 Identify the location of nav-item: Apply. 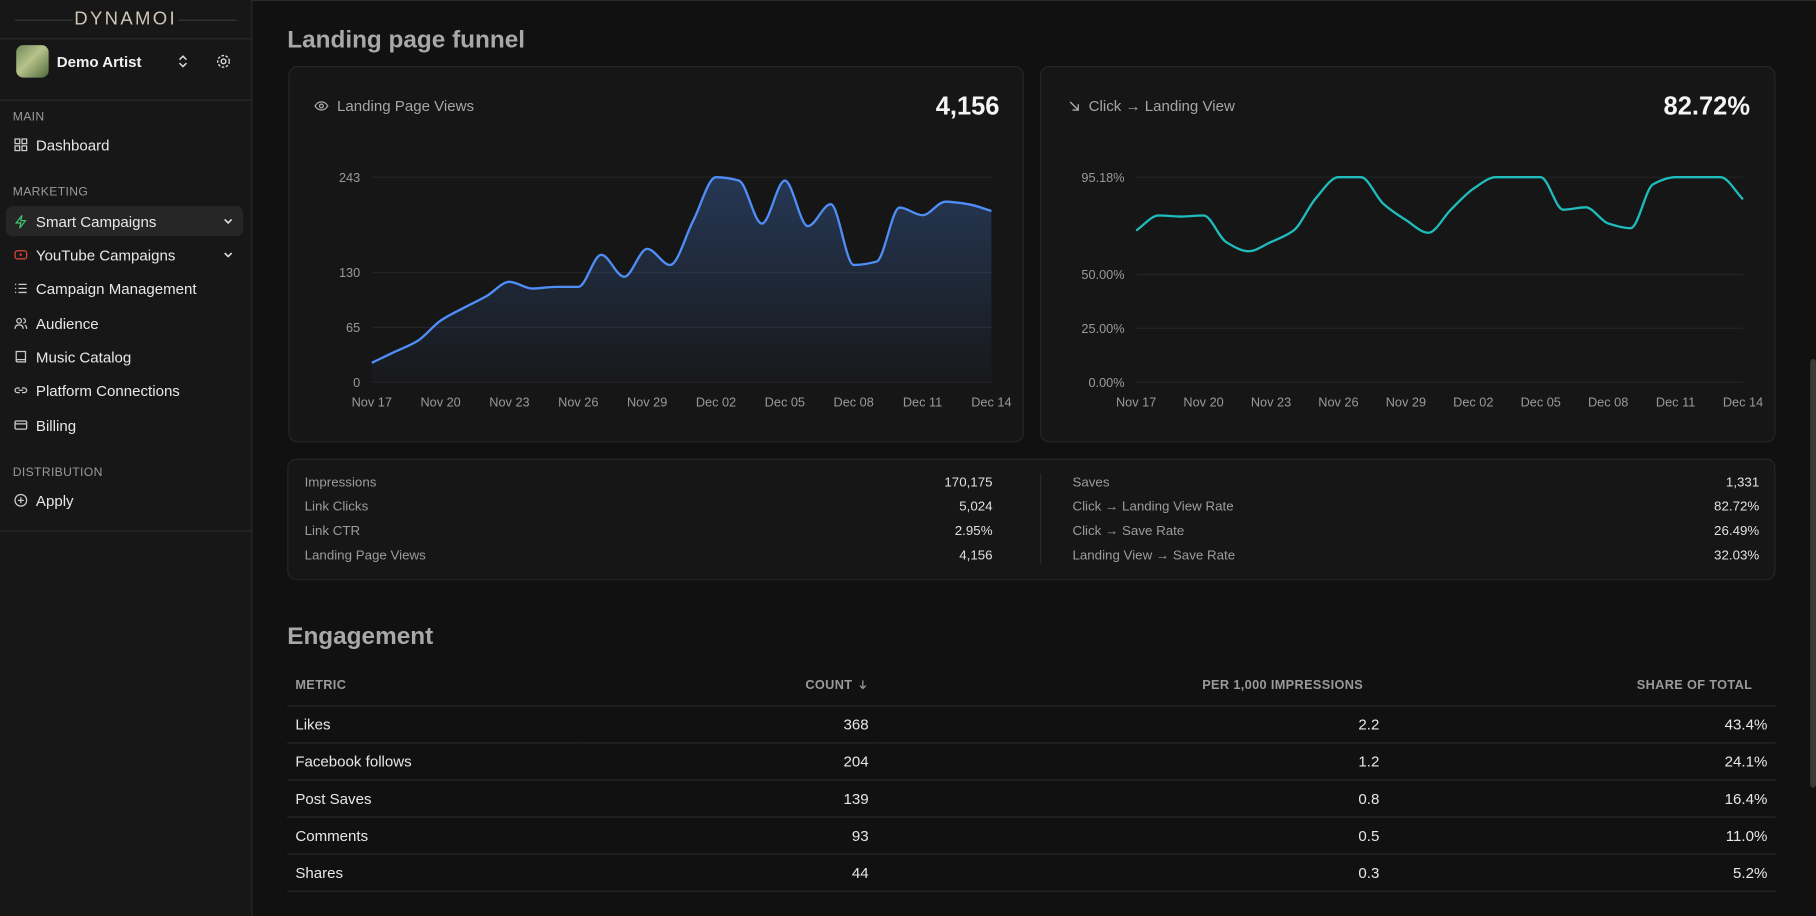
(124, 500).